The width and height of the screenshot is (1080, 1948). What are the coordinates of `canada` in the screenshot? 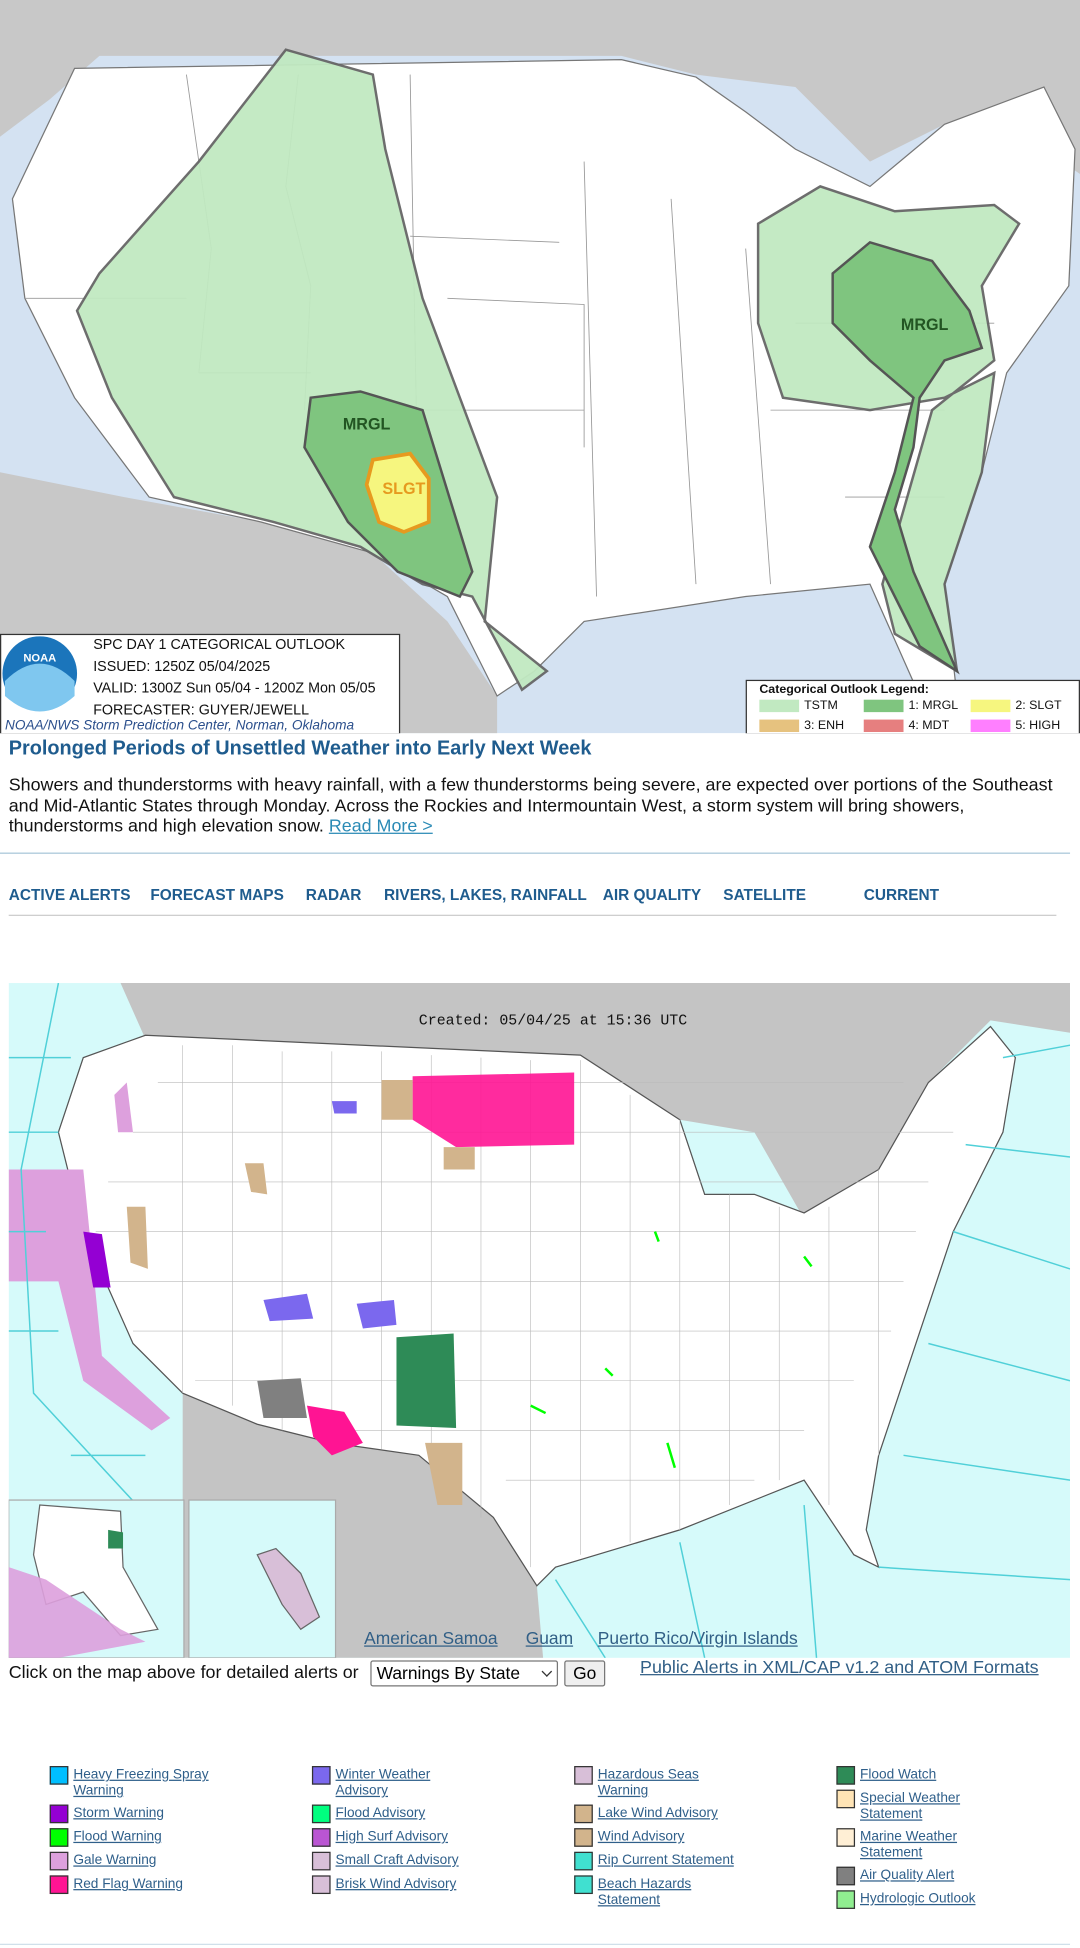 It's located at (595, 1101).